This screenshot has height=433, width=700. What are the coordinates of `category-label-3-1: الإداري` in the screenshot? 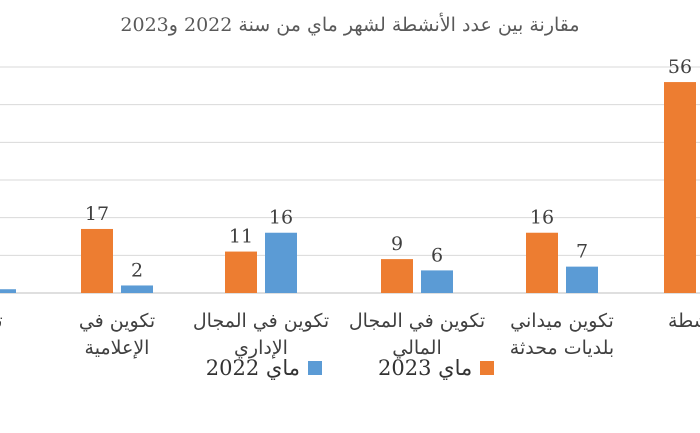 It's located at (261, 348).